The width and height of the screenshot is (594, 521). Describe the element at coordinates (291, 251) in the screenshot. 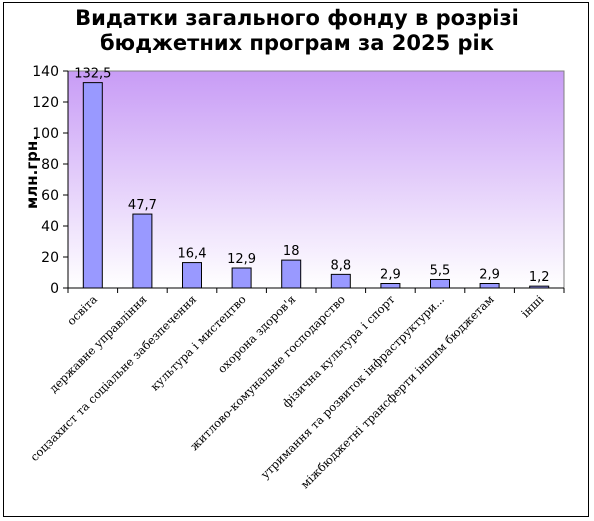

I see `data-label: 18` at that location.